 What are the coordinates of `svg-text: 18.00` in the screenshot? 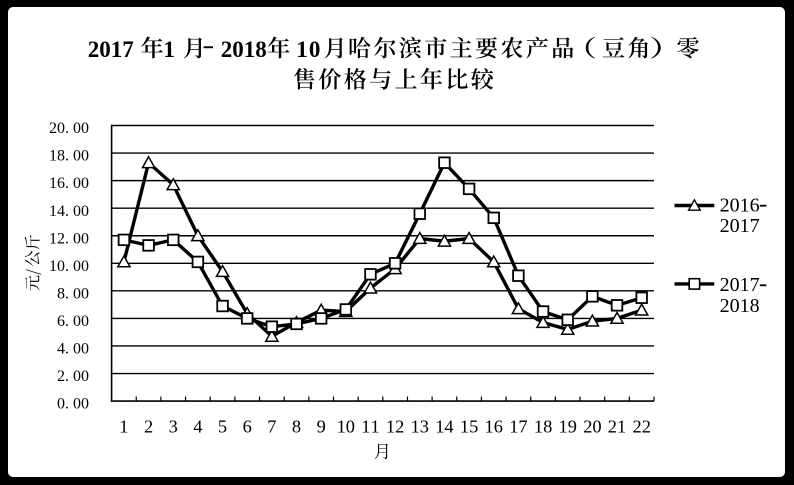 It's located at (69, 156).